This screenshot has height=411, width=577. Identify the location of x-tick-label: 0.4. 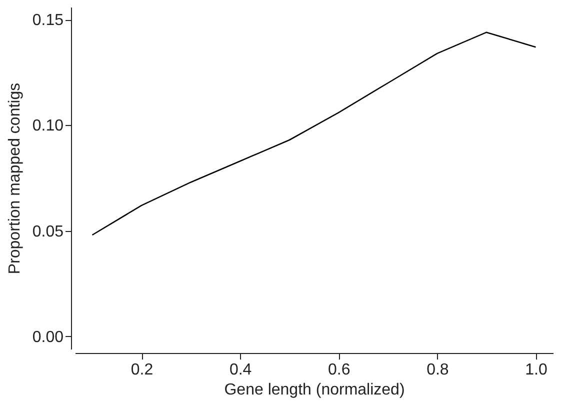
(240, 370).